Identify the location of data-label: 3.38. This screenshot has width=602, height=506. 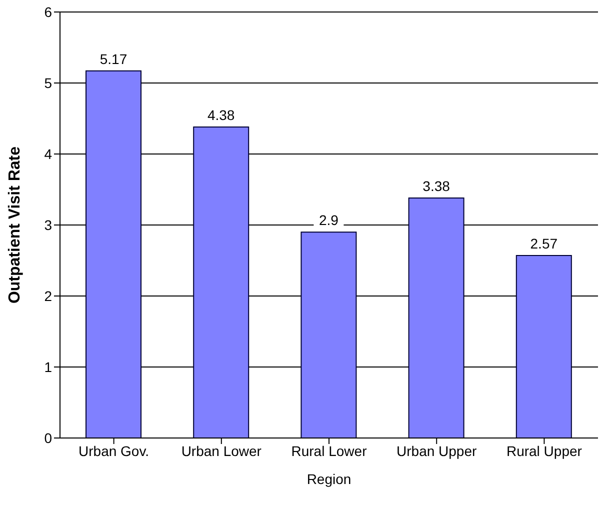
(436, 186).